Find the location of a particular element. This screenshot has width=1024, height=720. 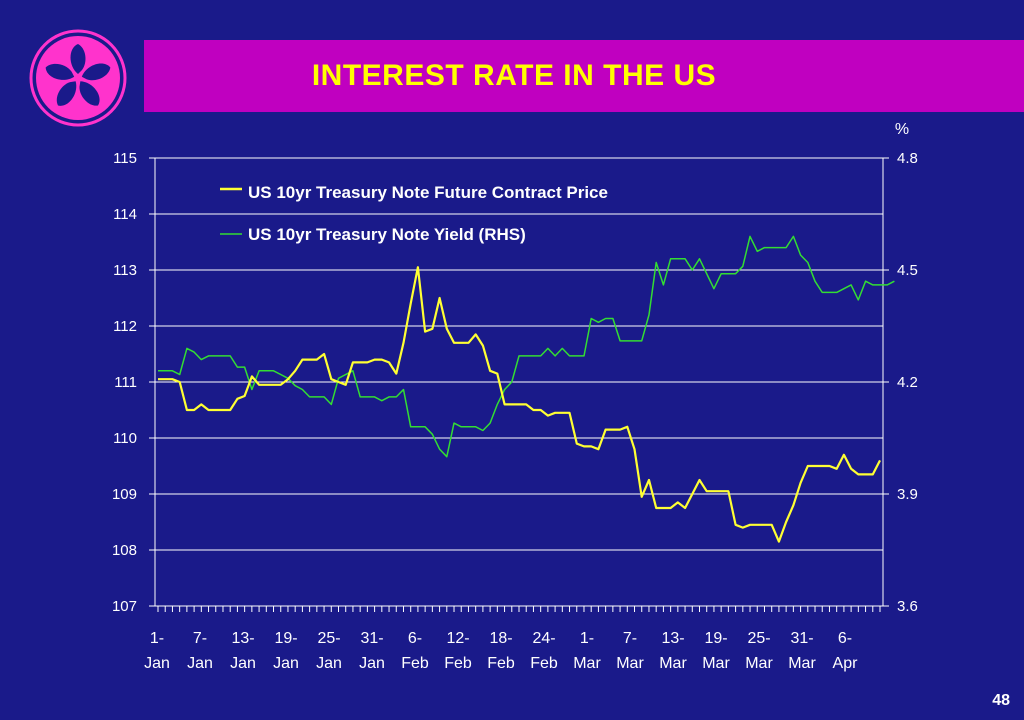

page-title: INTEREST RATE IN THE US is located at coordinates (514, 75).